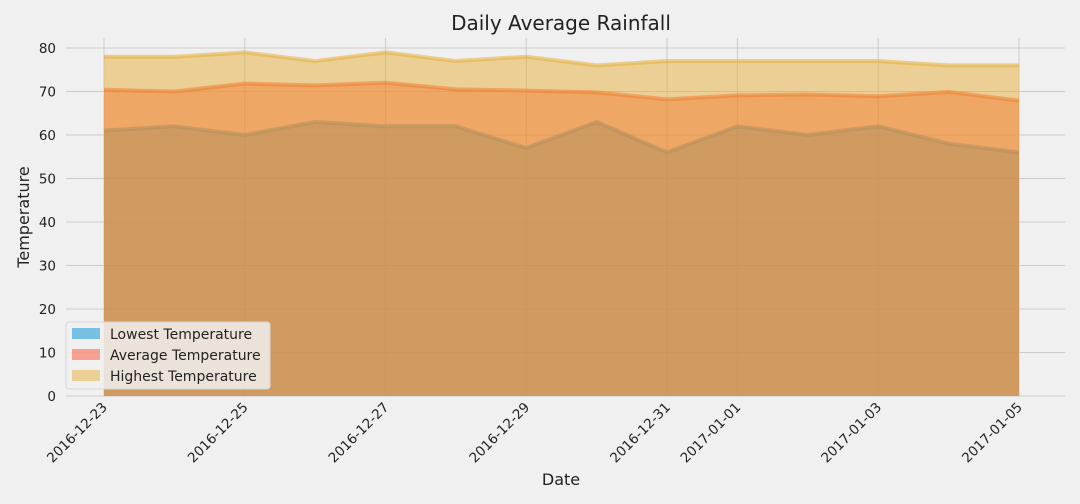 This screenshot has width=1080, height=504. Describe the element at coordinates (183, 377) in the screenshot. I see `legend-label: Highest Temperature` at that location.